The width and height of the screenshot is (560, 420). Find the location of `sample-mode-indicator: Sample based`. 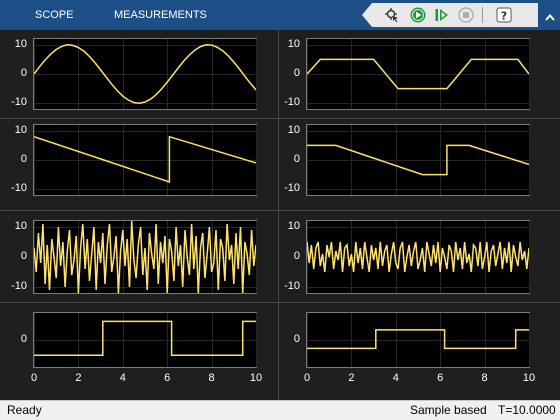

sample-mode-indicator: Sample based is located at coordinates (448, 410).